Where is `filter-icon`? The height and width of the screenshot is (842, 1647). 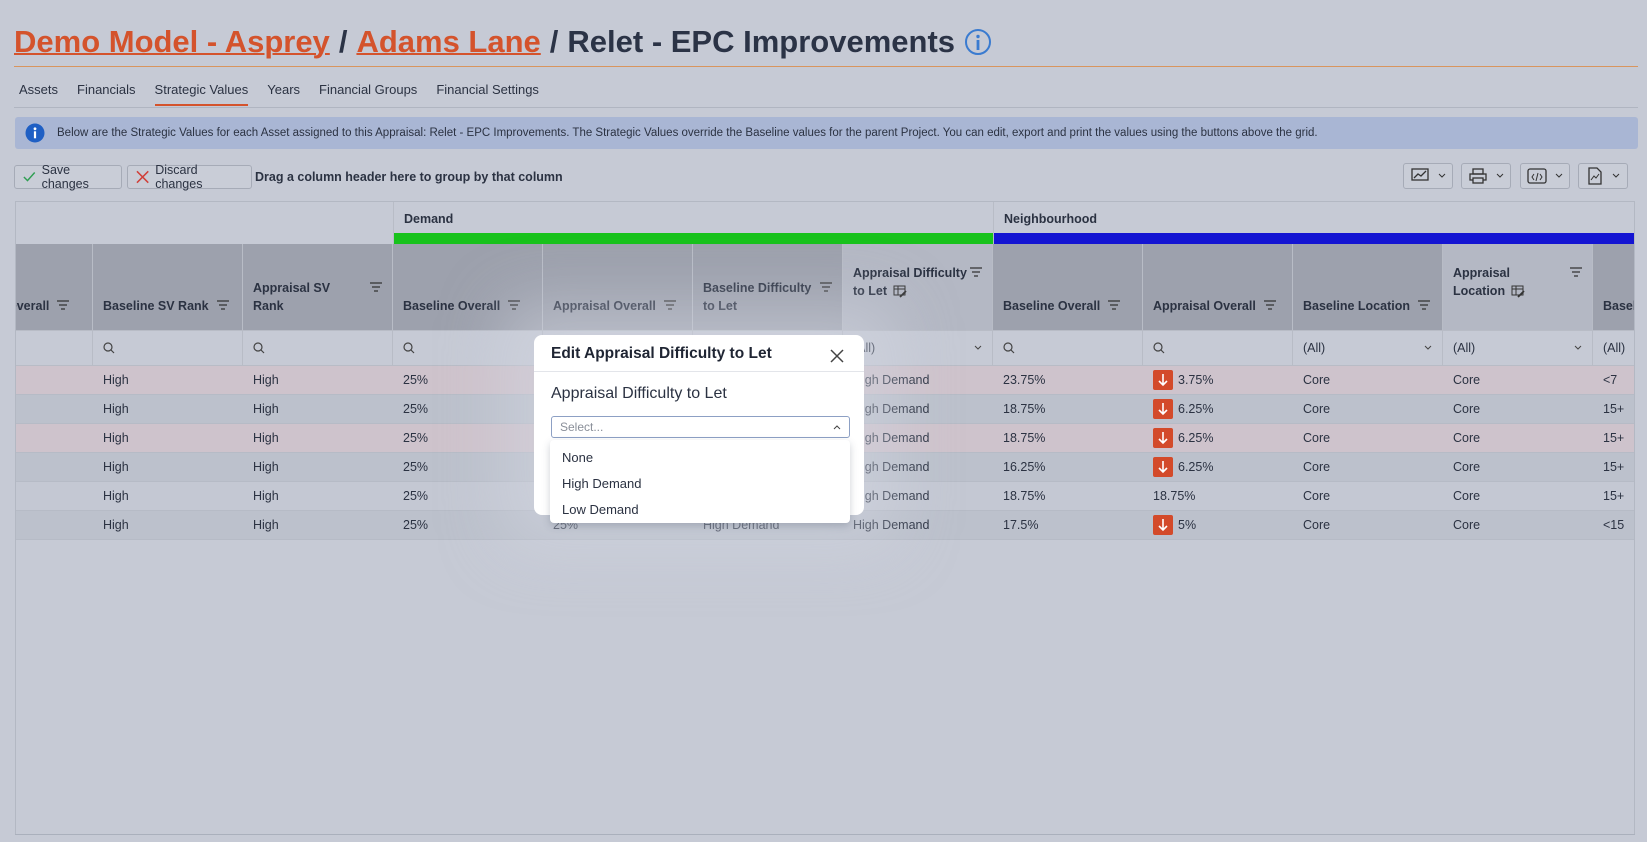 filter-icon is located at coordinates (1576, 272).